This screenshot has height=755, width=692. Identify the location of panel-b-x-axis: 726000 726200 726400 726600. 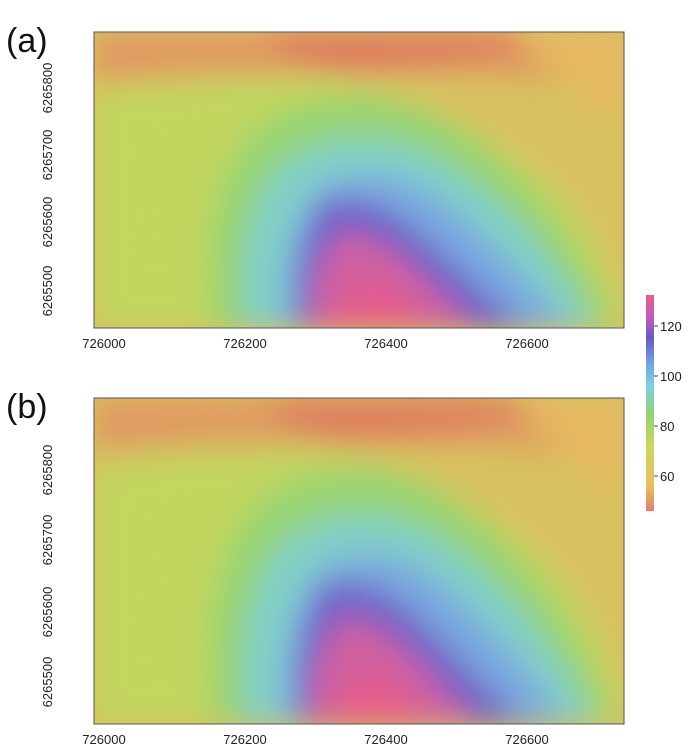
(315, 739).